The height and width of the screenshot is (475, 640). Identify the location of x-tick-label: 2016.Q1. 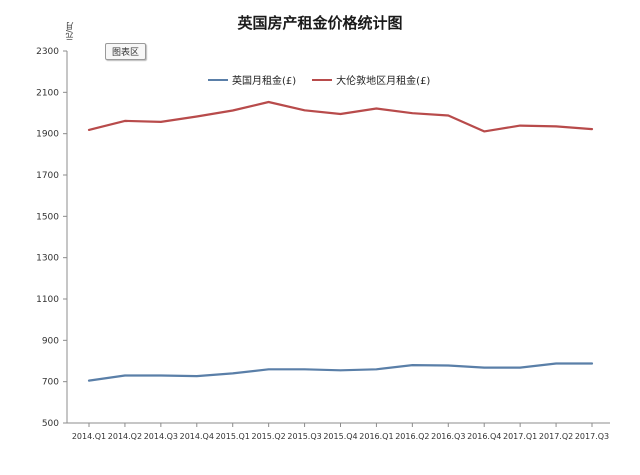
(376, 436).